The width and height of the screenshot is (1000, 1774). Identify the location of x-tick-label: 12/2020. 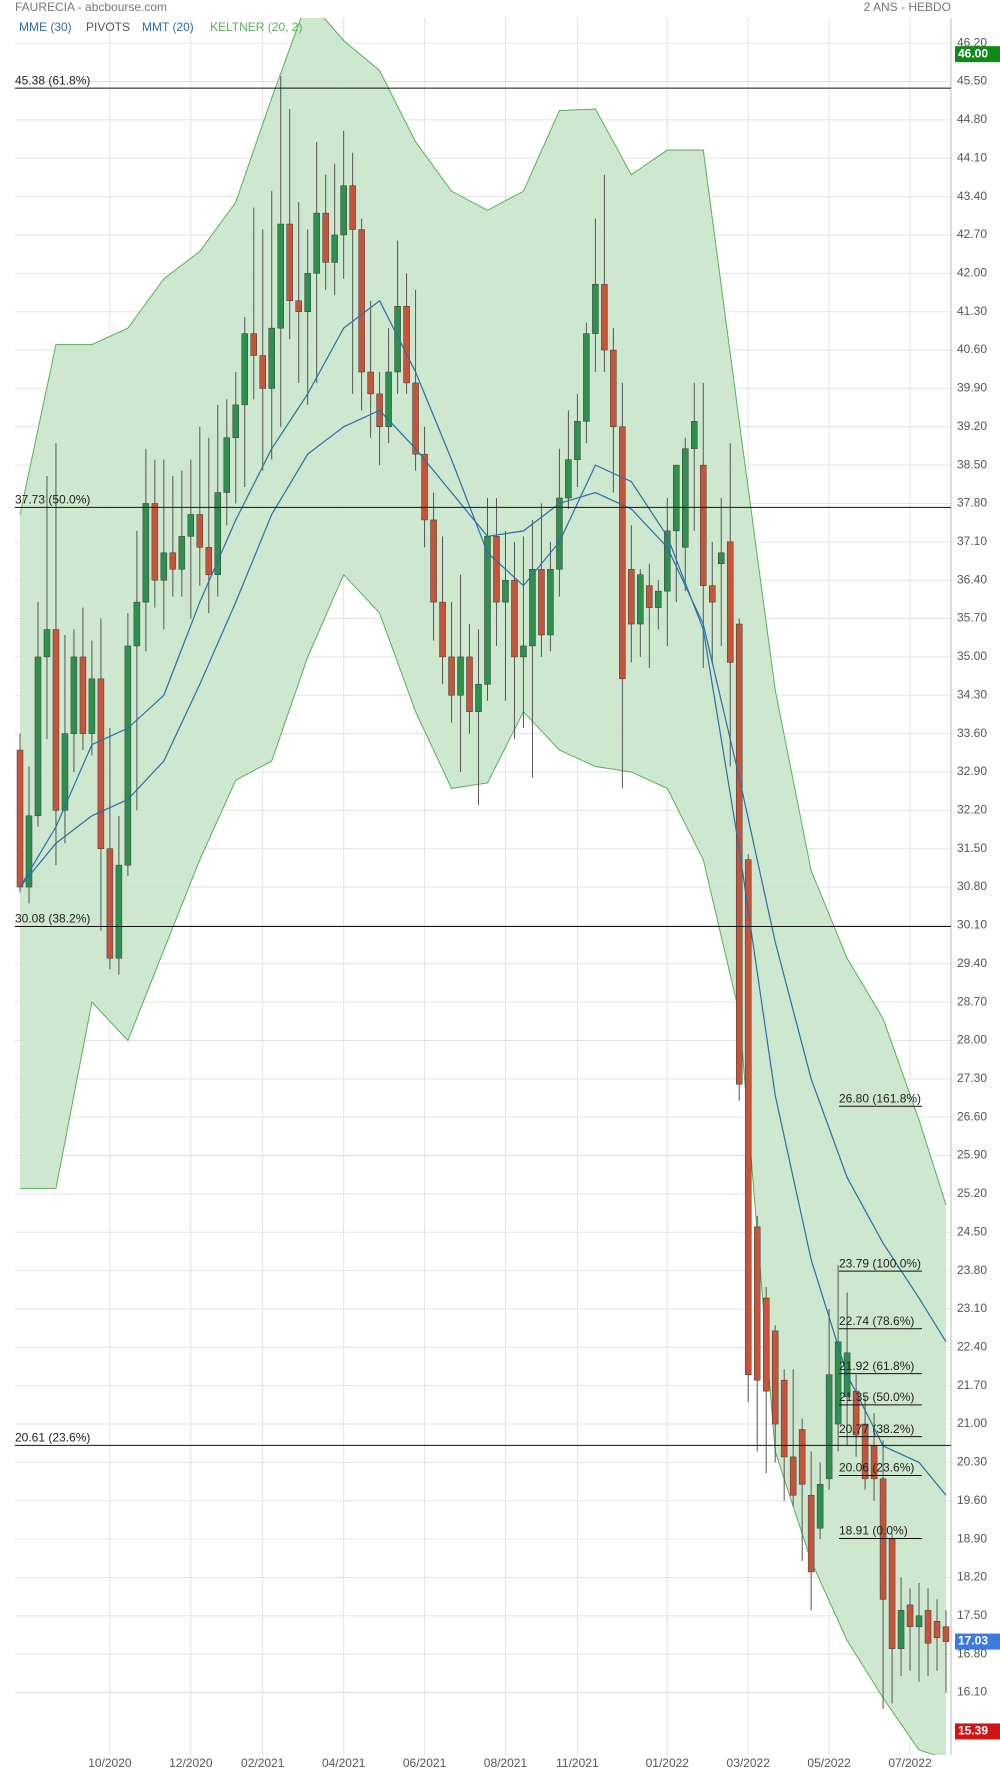
(191, 1763).